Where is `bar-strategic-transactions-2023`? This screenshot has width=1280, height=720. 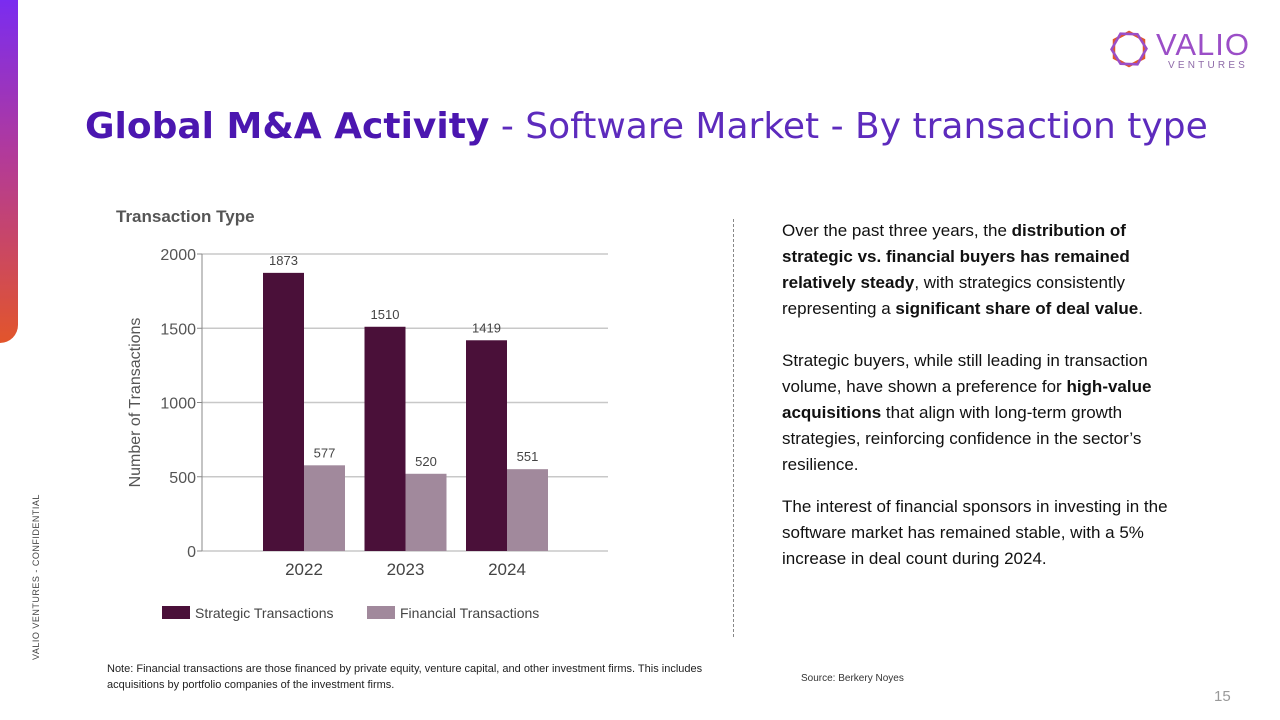
bar-strategic-transactions-2023 is located at coordinates (385, 438).